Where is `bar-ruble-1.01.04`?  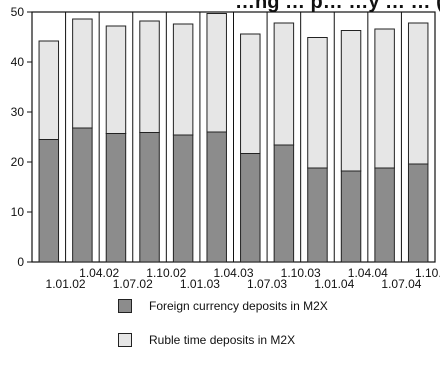 bar-ruble-1.01.04 is located at coordinates (317, 103).